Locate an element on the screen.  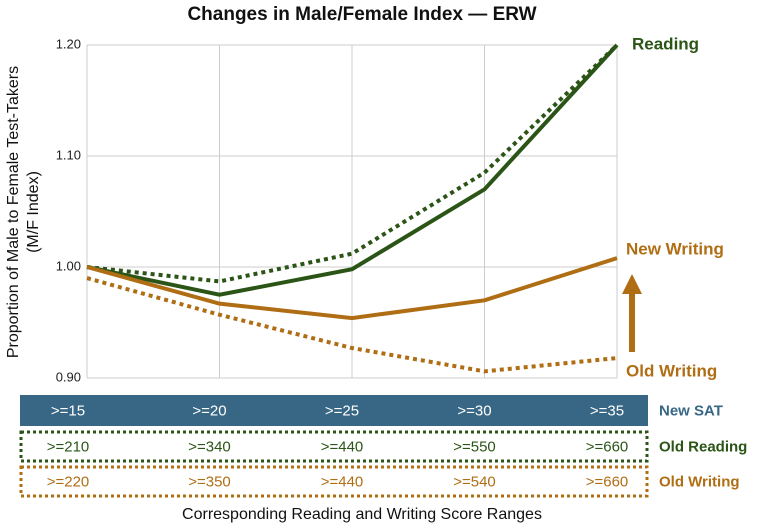
score-range: >=25 is located at coordinates (342, 410).